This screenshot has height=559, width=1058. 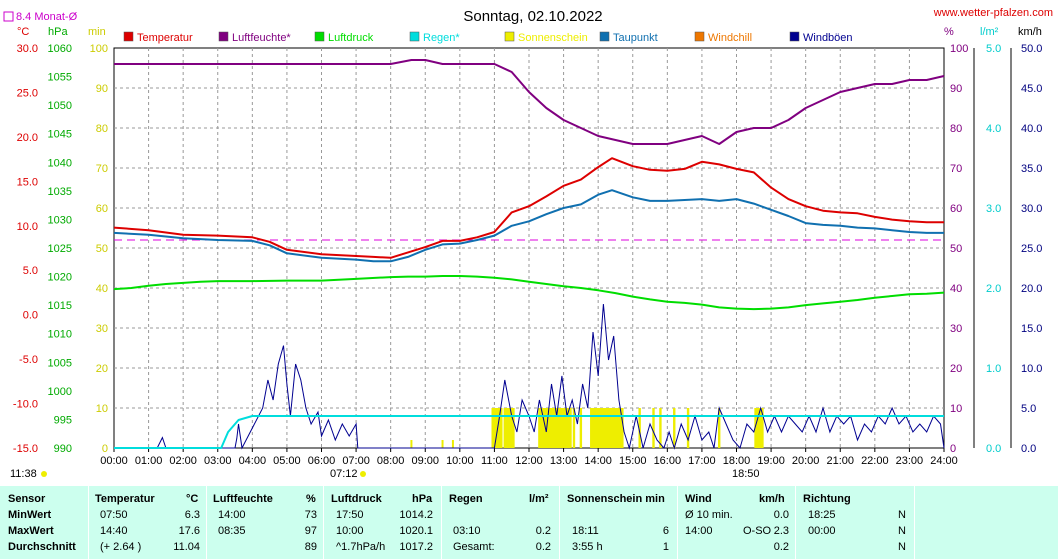 What do you see at coordinates (60, 392) in the screenshot?
I see `pressure-tick-label: 1000` at bounding box center [60, 392].